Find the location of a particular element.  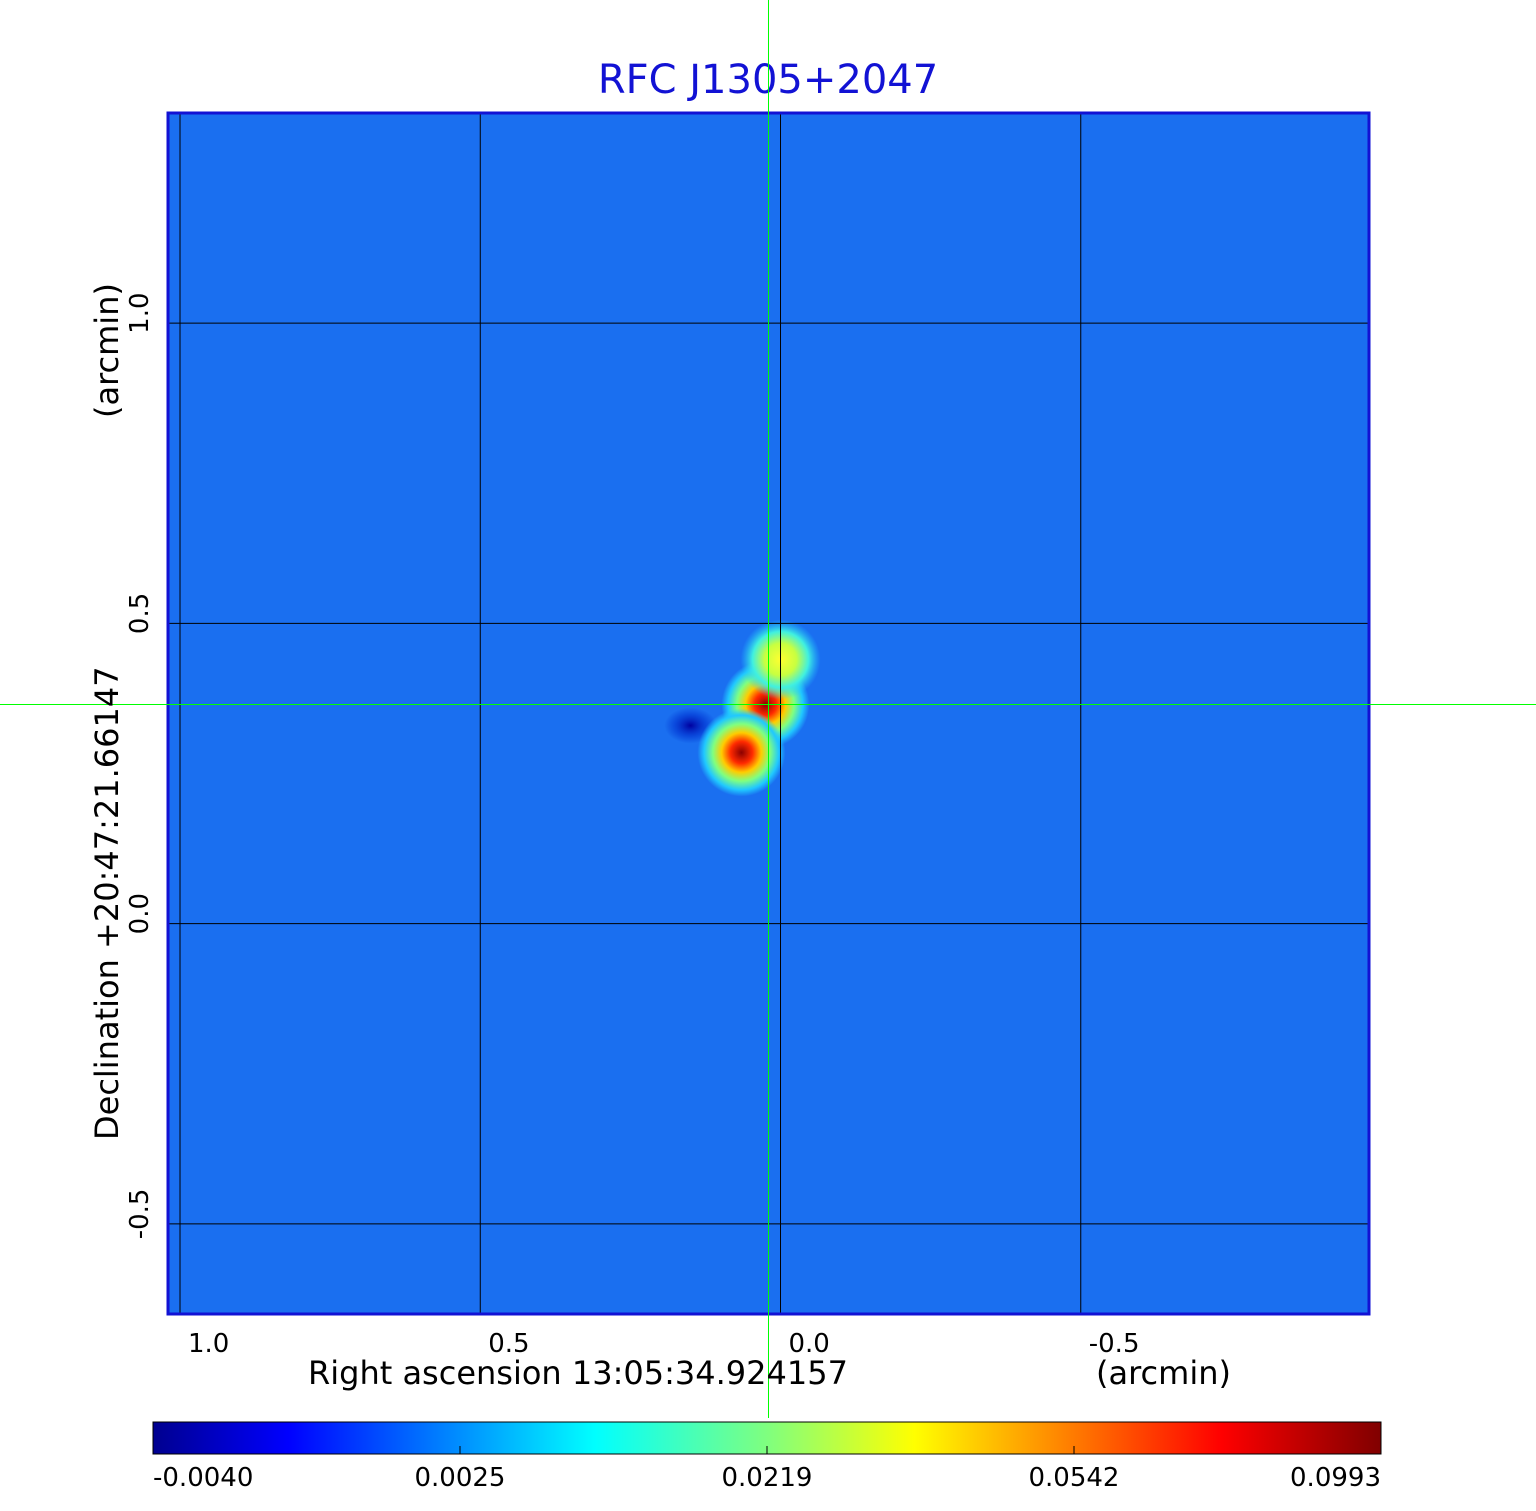

y-tick-label-1: 1.0 is located at coordinates (140, 312).